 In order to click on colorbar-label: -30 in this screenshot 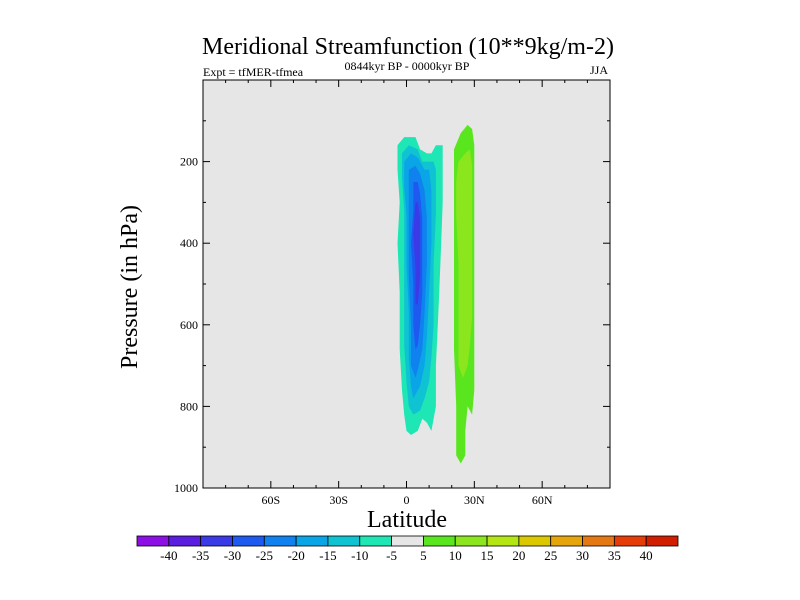, I will do `click(232, 555)`.